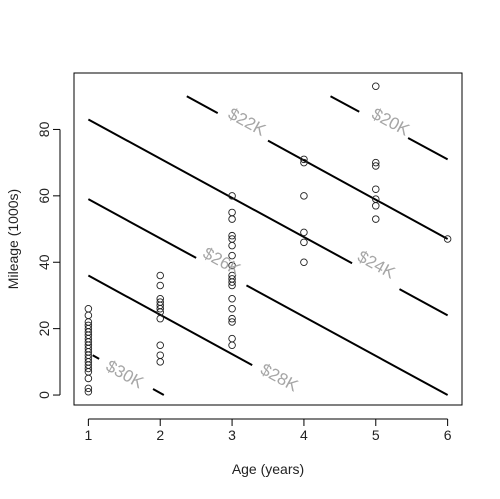 The width and height of the screenshot is (500, 499). Describe the element at coordinates (13, 239) in the screenshot. I see `y-axis-title: Mileage (1000s)` at that location.